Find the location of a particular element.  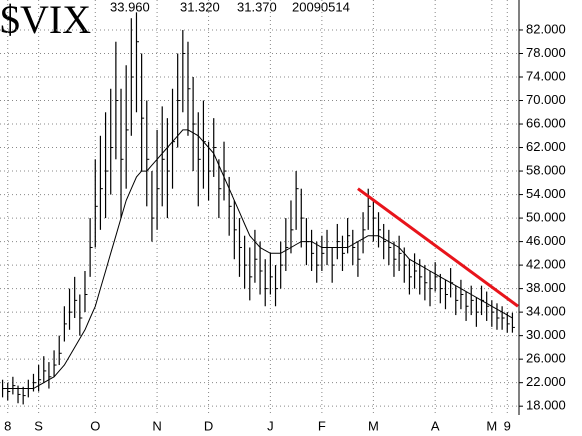

y-tick-label: 46.000 is located at coordinates (546, 240).